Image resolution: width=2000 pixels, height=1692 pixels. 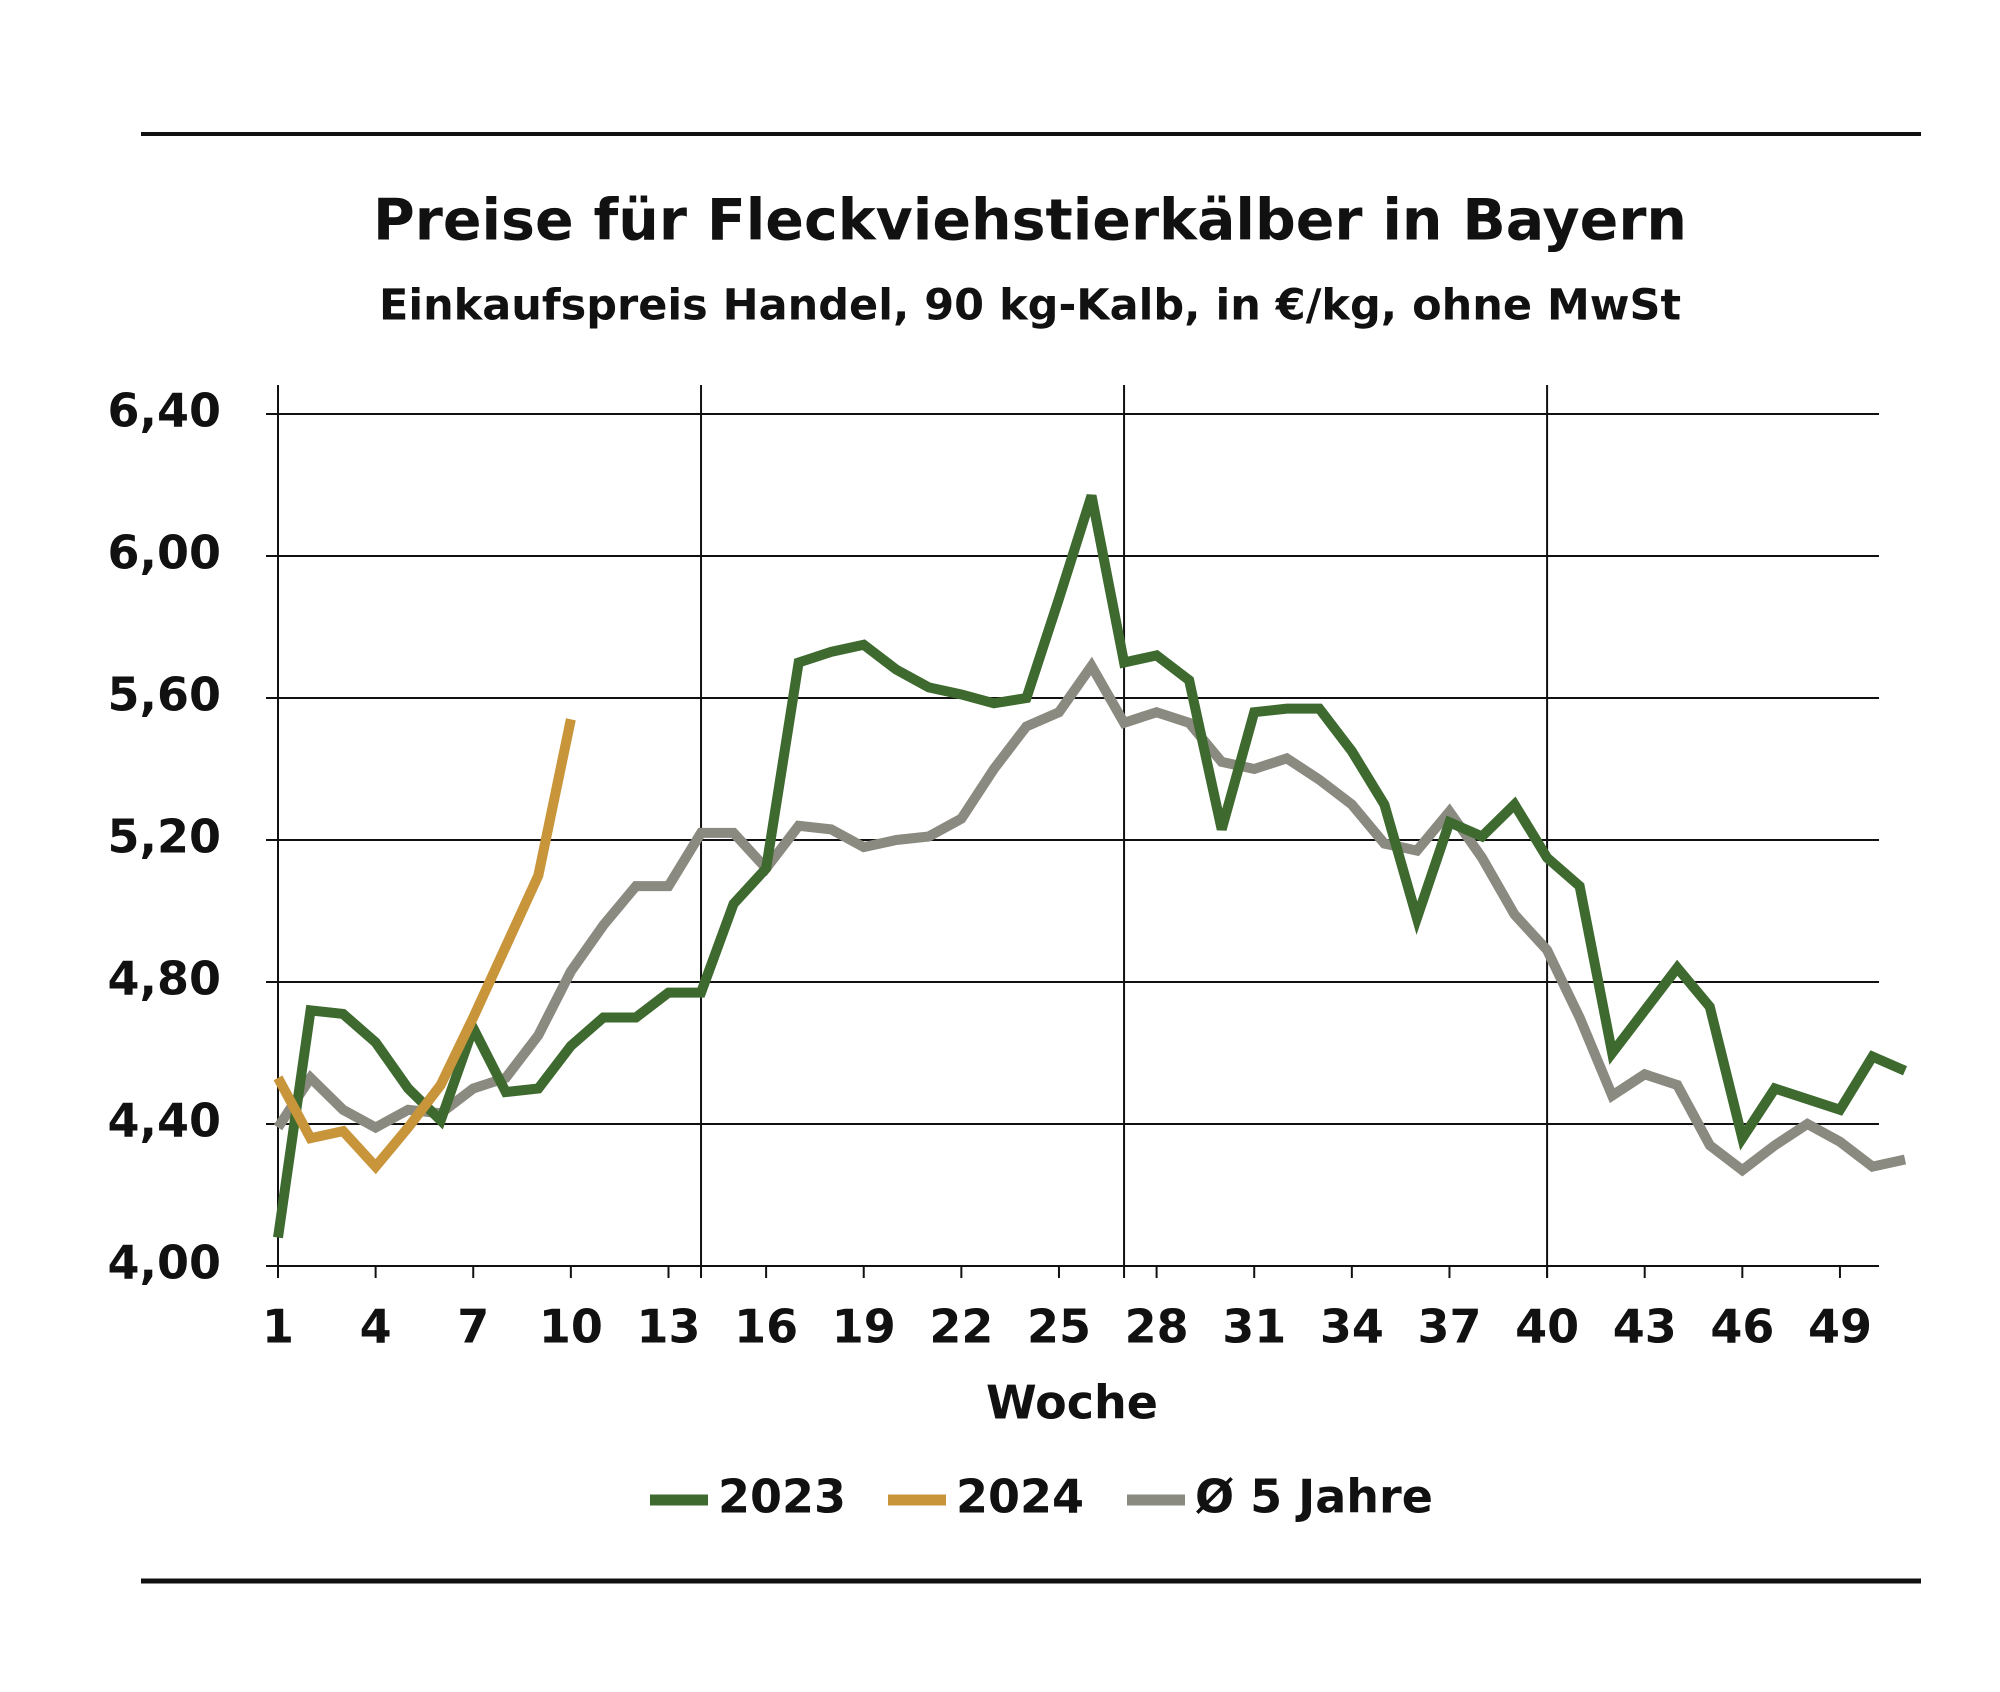 I want to click on y-tick-label: 4,80, so click(x=165, y=979).